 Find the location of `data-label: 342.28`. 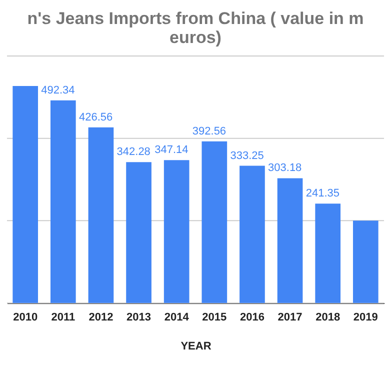

data-label: 342.28 is located at coordinates (133, 152).